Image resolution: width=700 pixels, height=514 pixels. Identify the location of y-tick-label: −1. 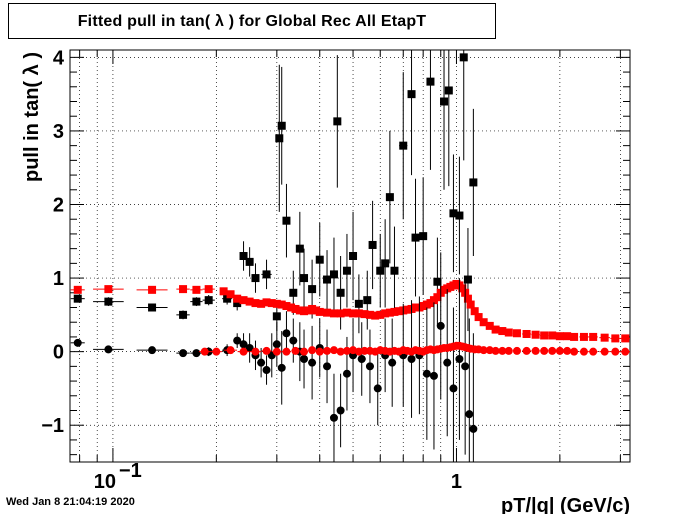
(52, 426).